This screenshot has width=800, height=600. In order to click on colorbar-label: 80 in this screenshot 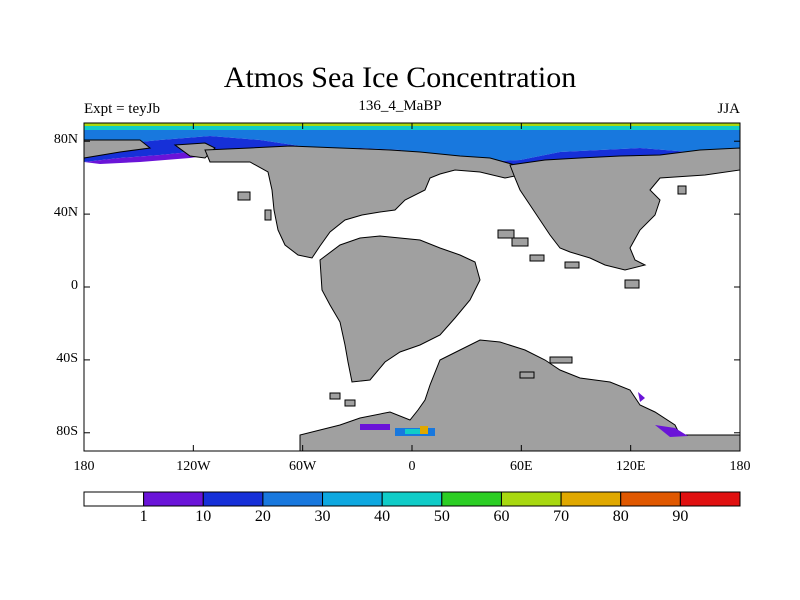, I will do `click(620, 516)`.